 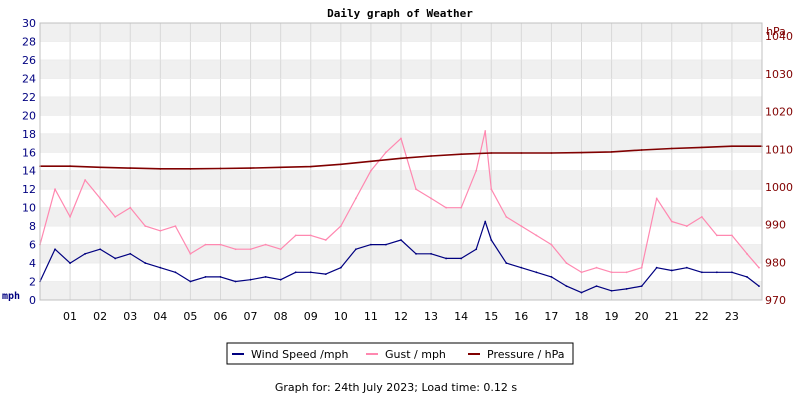 What do you see at coordinates (642, 316) in the screenshot?
I see `x-tick-label: 20` at bounding box center [642, 316].